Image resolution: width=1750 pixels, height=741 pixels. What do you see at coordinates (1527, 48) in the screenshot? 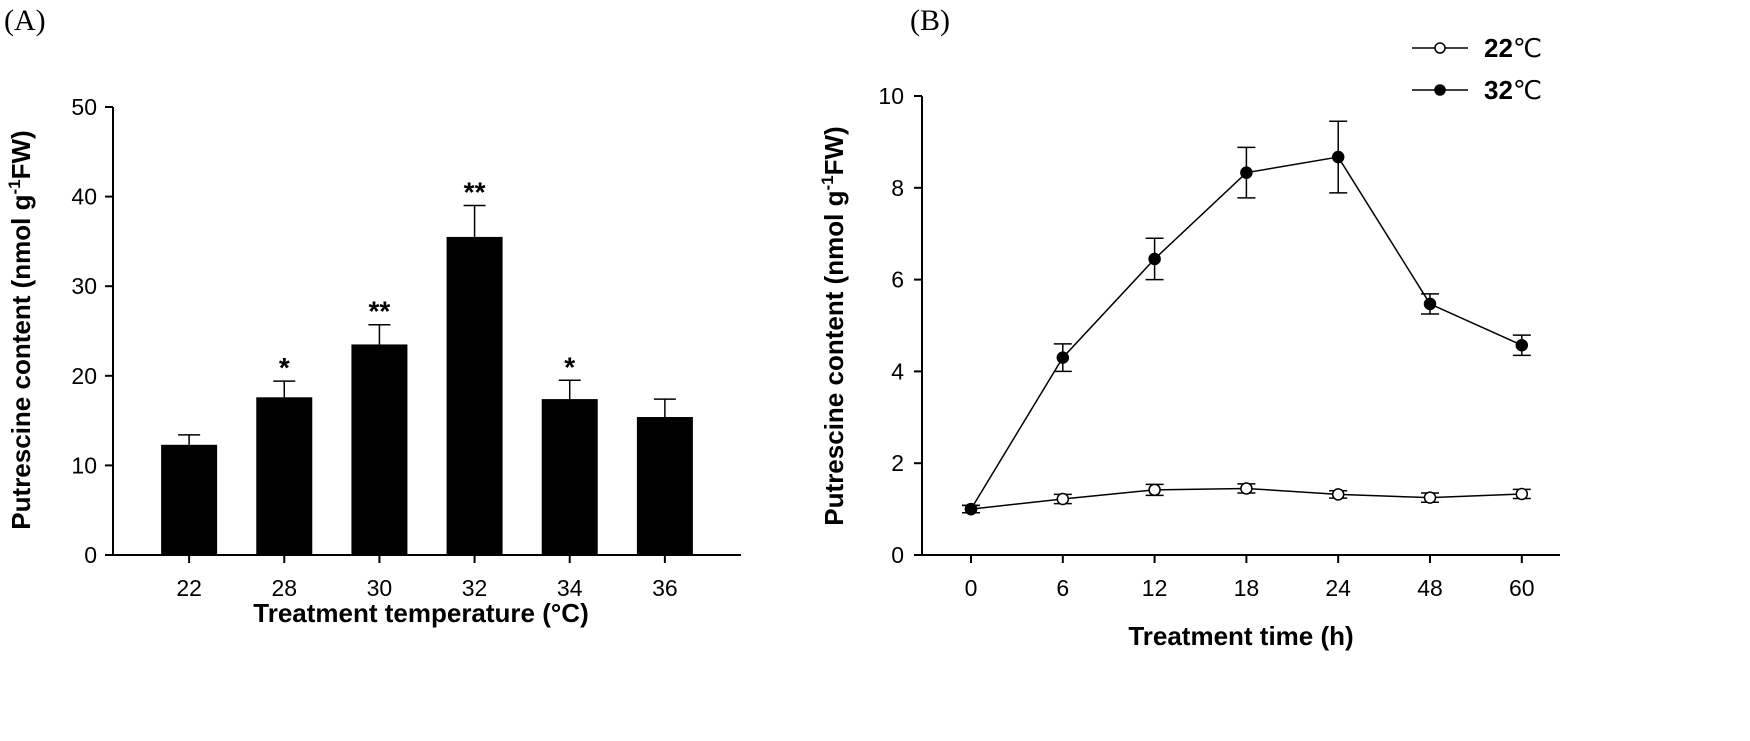
I see `legend-label-22-unit: ℃` at bounding box center [1527, 48].